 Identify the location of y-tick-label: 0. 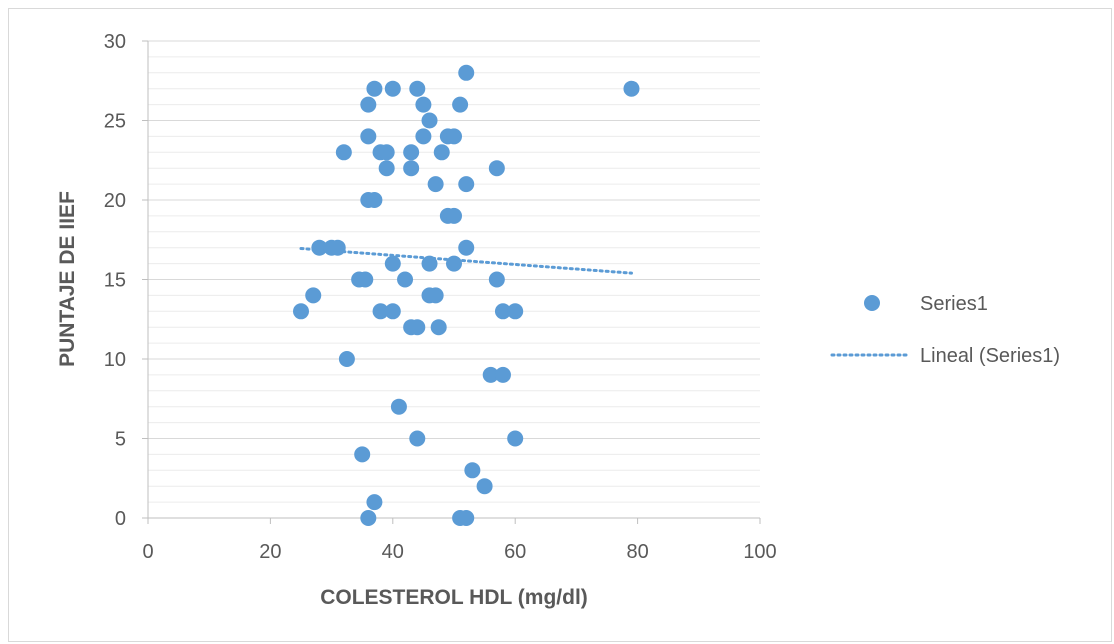
(120, 519).